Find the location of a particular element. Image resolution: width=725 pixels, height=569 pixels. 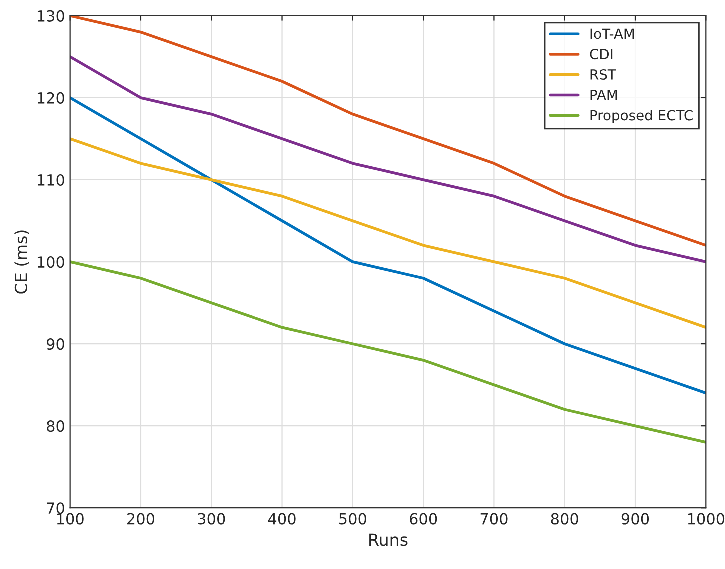

x-tick-label: 500 is located at coordinates (353, 519).